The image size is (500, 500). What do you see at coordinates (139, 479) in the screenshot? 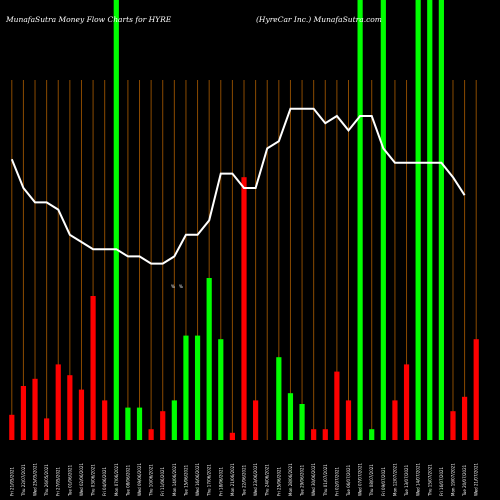
I see `x-tick-label: Wed 09/06/2021` at bounding box center [139, 479].